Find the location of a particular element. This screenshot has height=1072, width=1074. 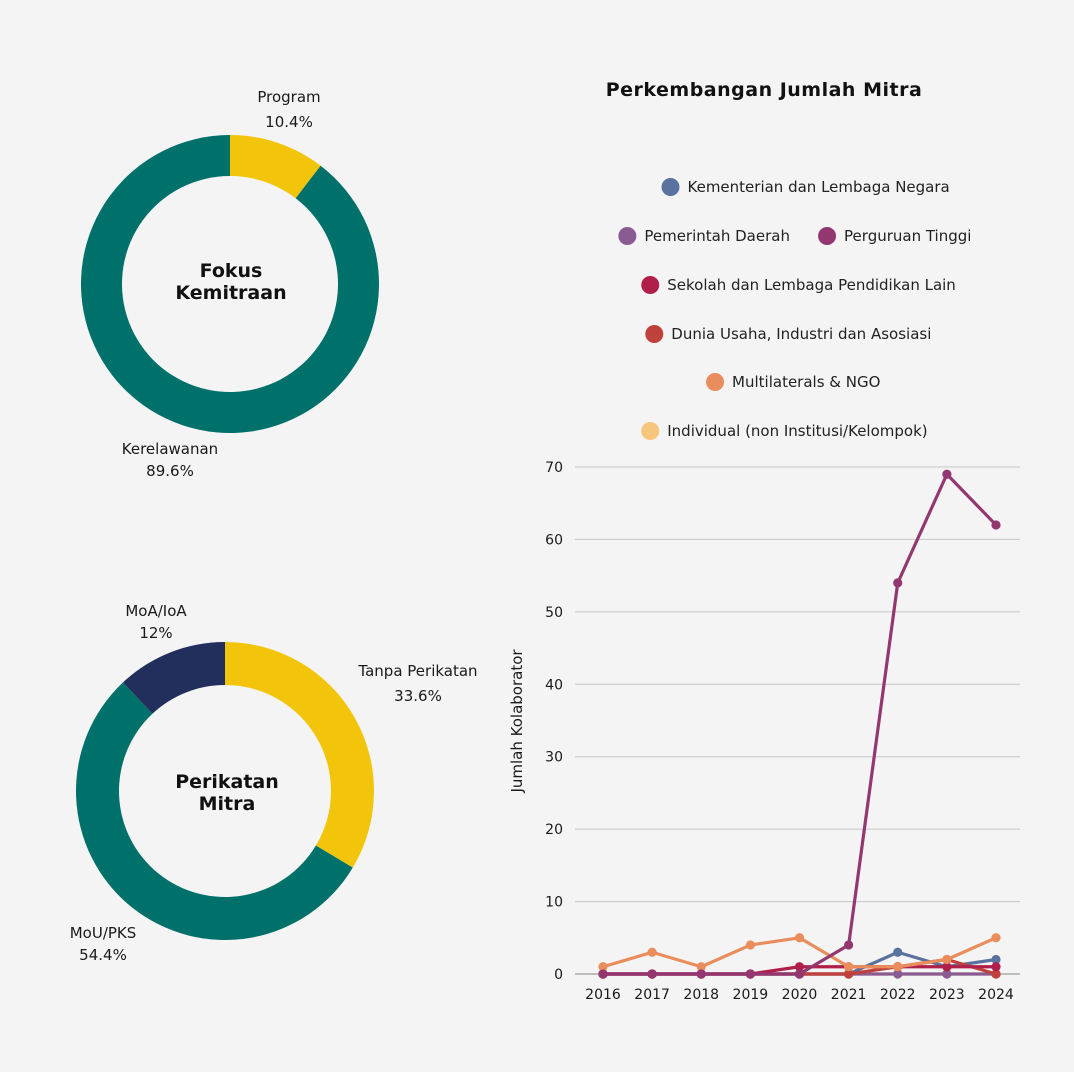

legend-label: Kementerian dan Lembaga Negara is located at coordinates (819, 187).